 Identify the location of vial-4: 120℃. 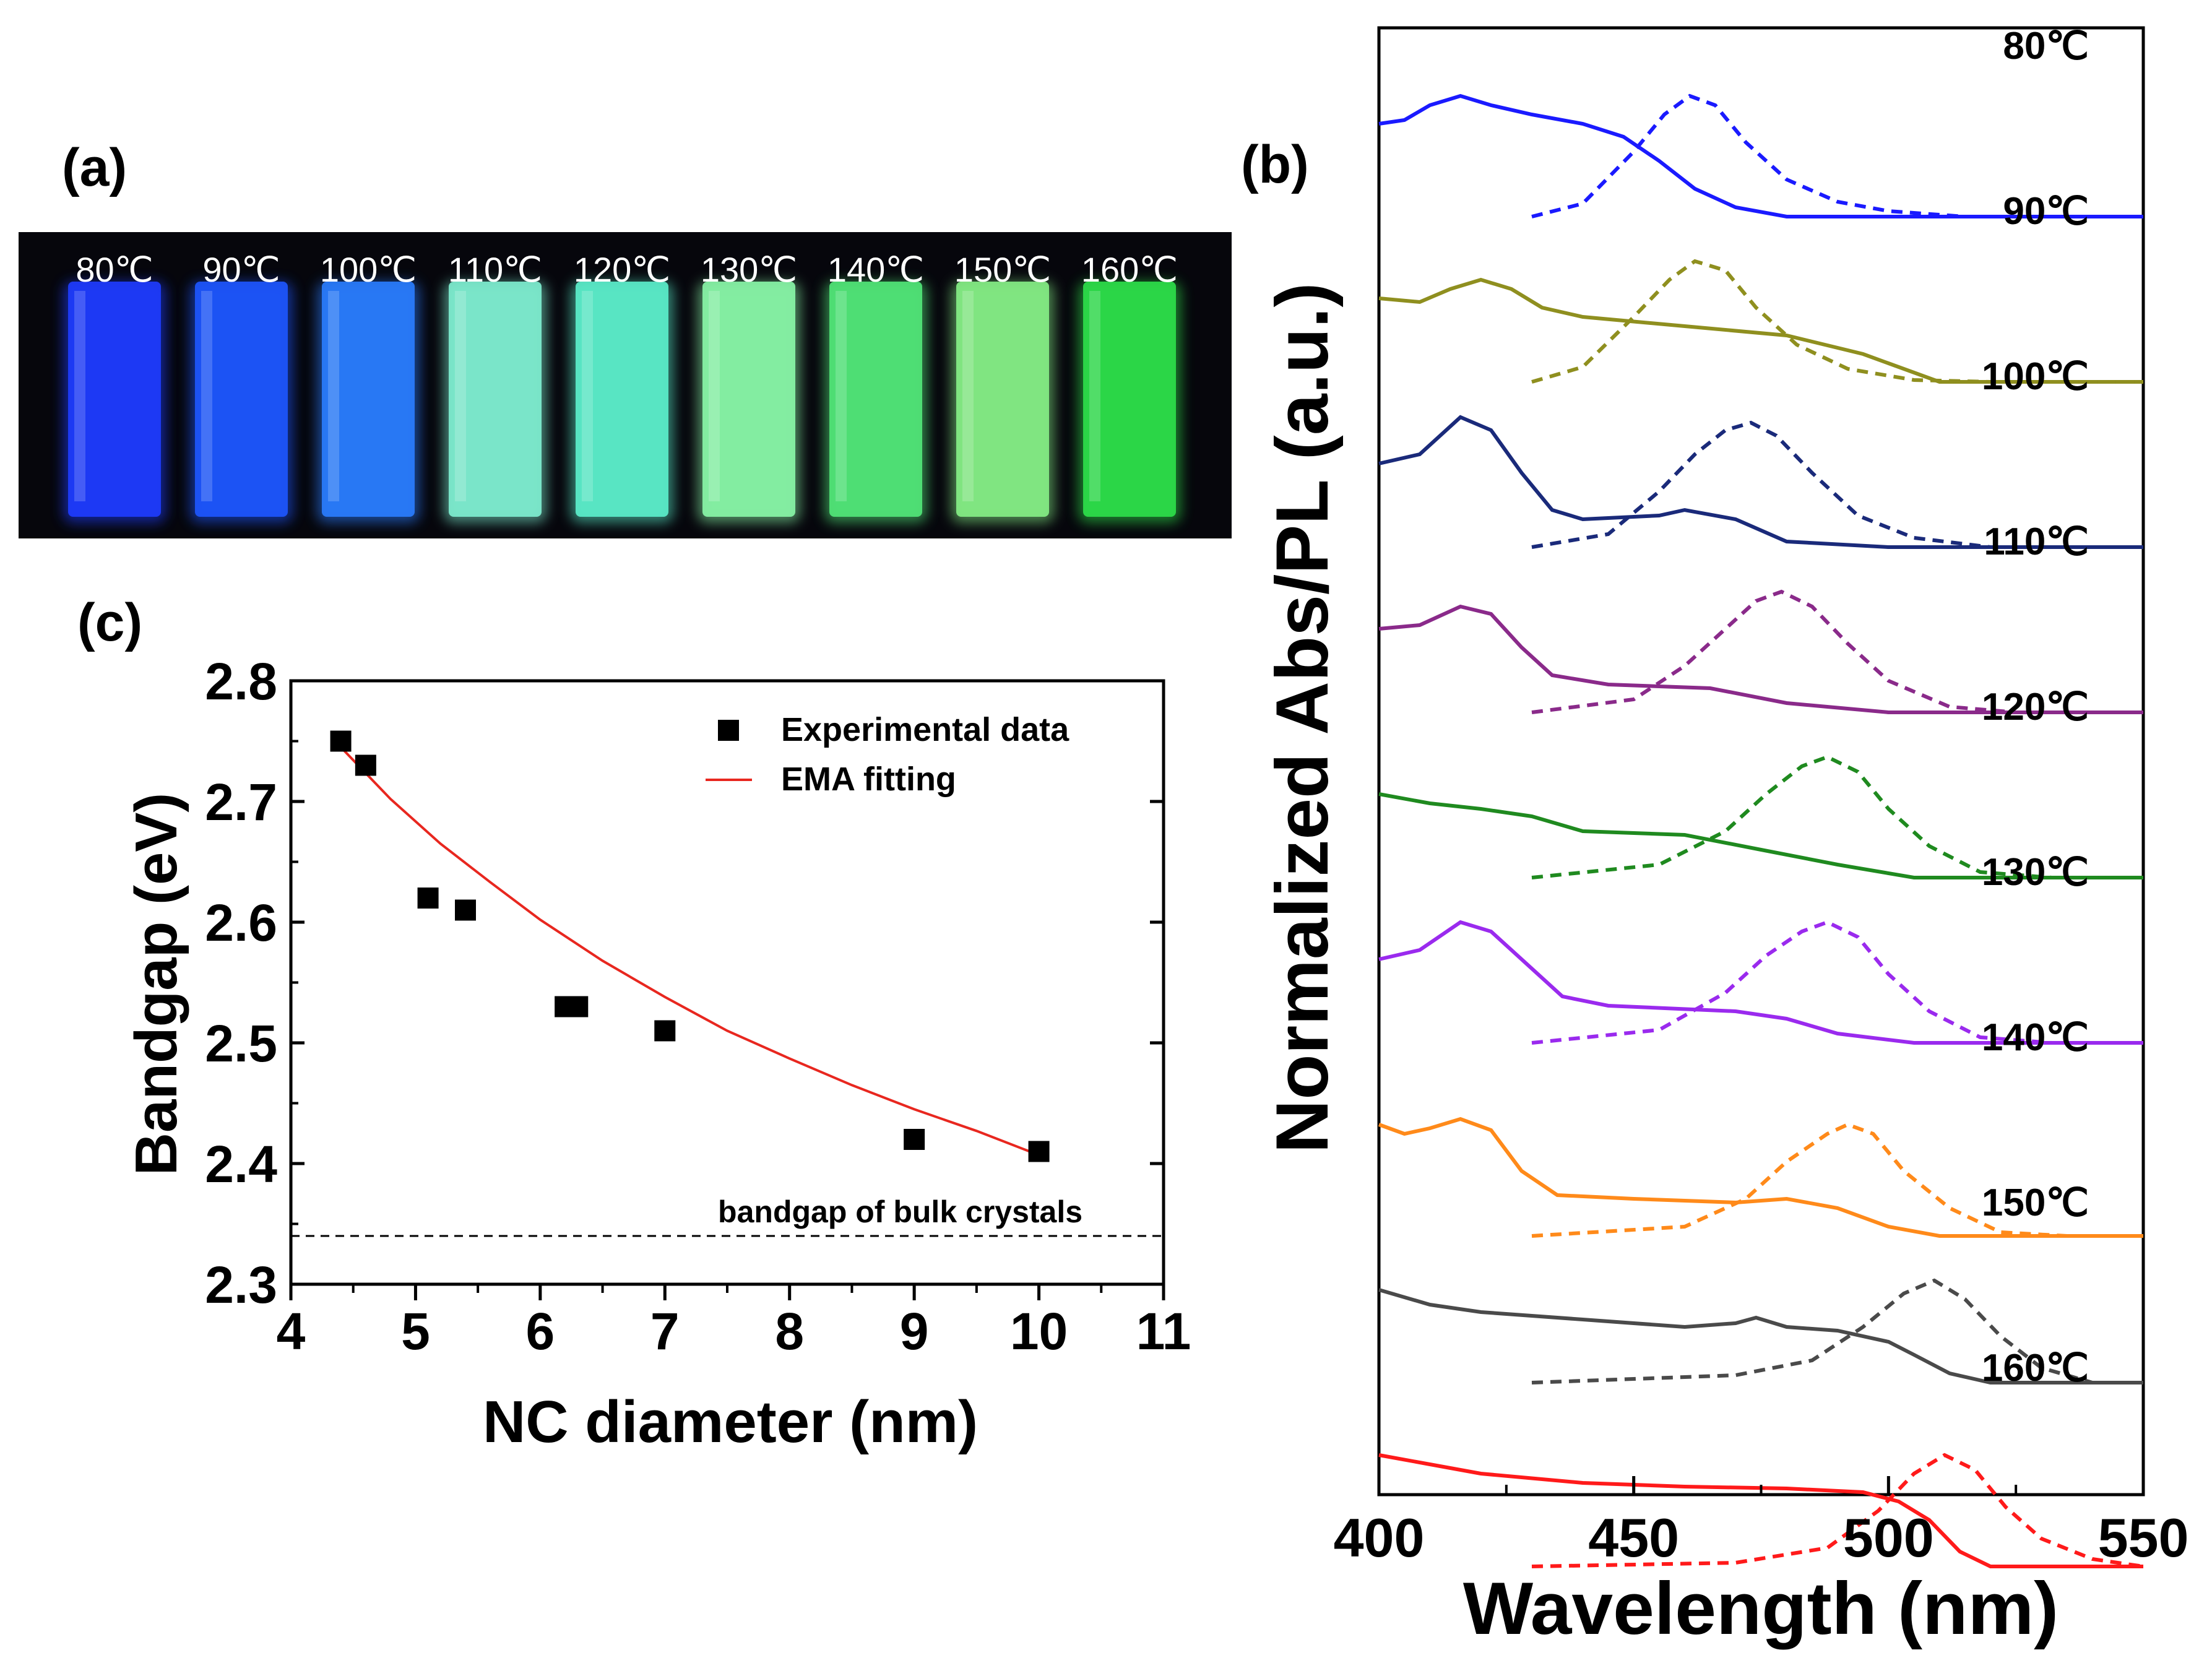
(622, 387).